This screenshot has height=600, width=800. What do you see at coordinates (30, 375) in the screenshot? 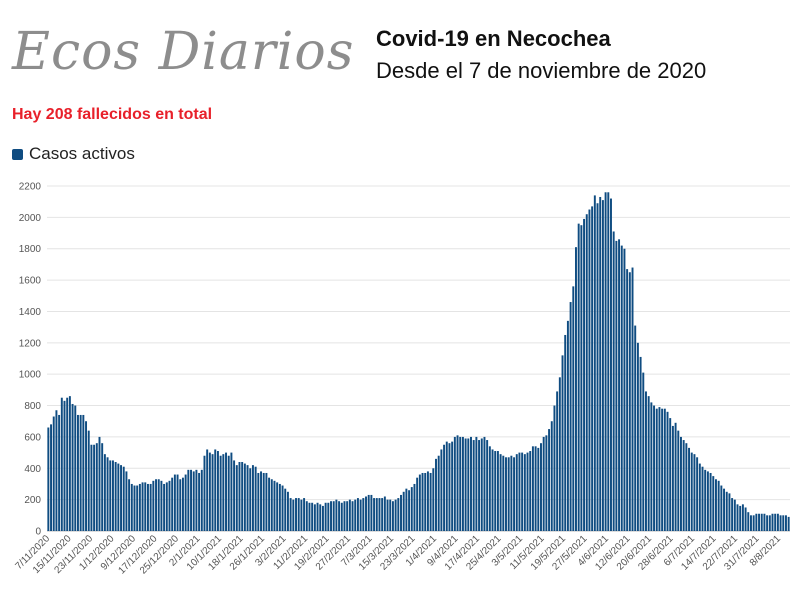
I see `y-tick-label: 1000` at bounding box center [30, 375].